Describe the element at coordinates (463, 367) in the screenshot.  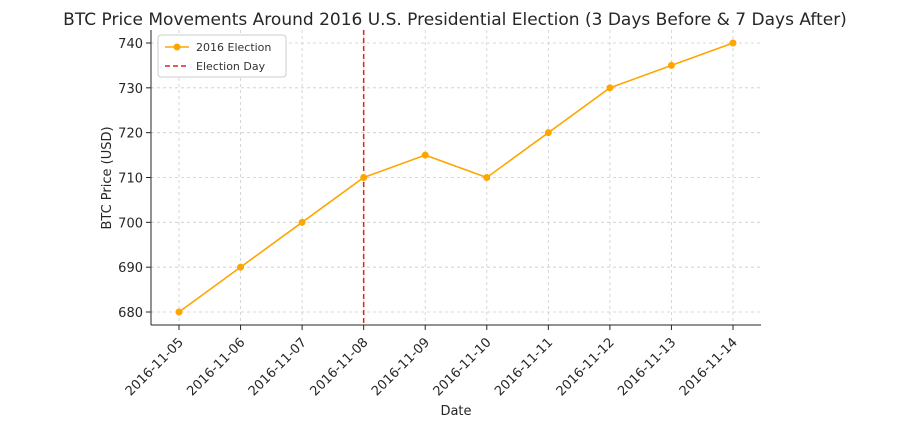
I see `x-tick-label: 2016-11-10` at that location.